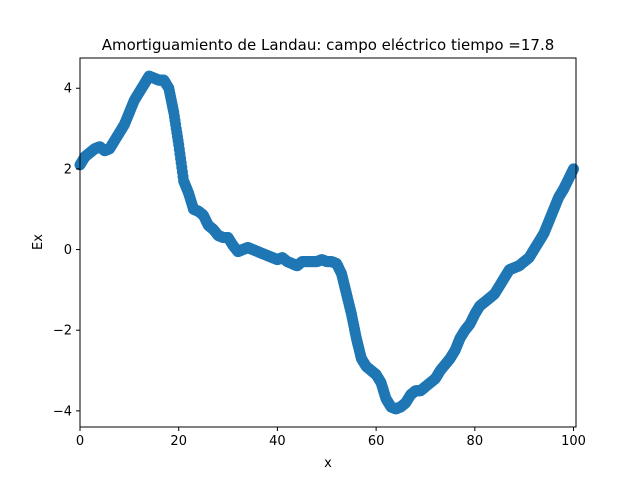 The image size is (640, 480). What do you see at coordinates (573, 441) in the screenshot?
I see `x-tick-label: 100` at bounding box center [573, 441].